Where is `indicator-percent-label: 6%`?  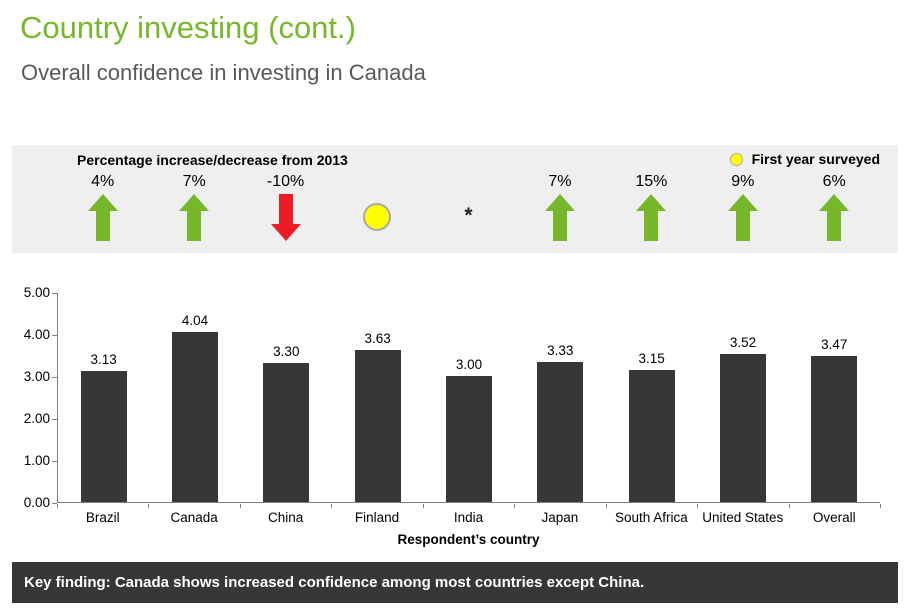 indicator-percent-label: 6% is located at coordinates (834, 181).